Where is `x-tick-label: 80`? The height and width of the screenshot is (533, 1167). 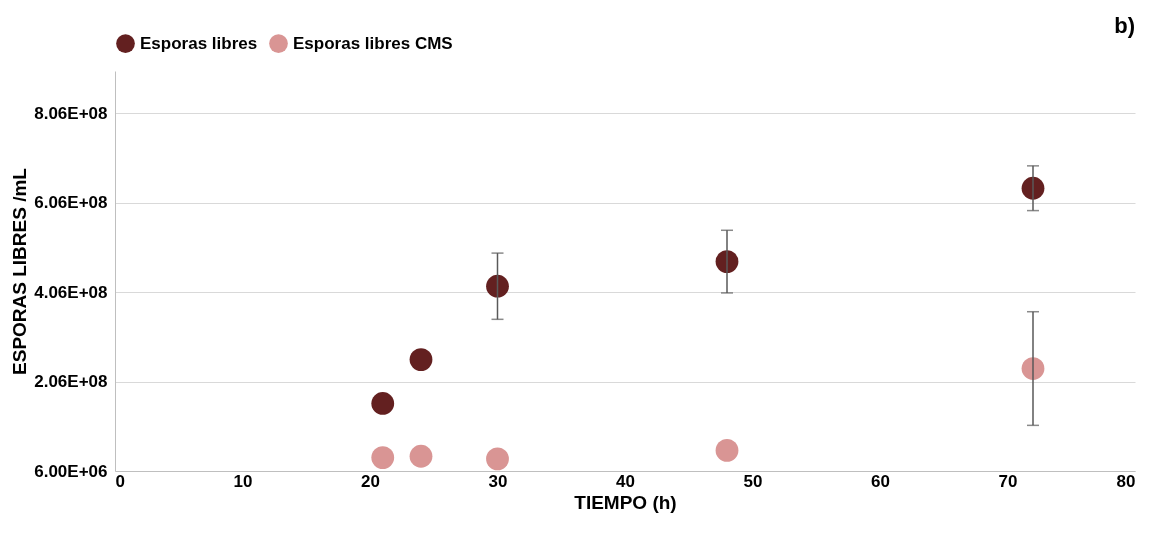
x-tick-label: 80 is located at coordinates (1126, 481).